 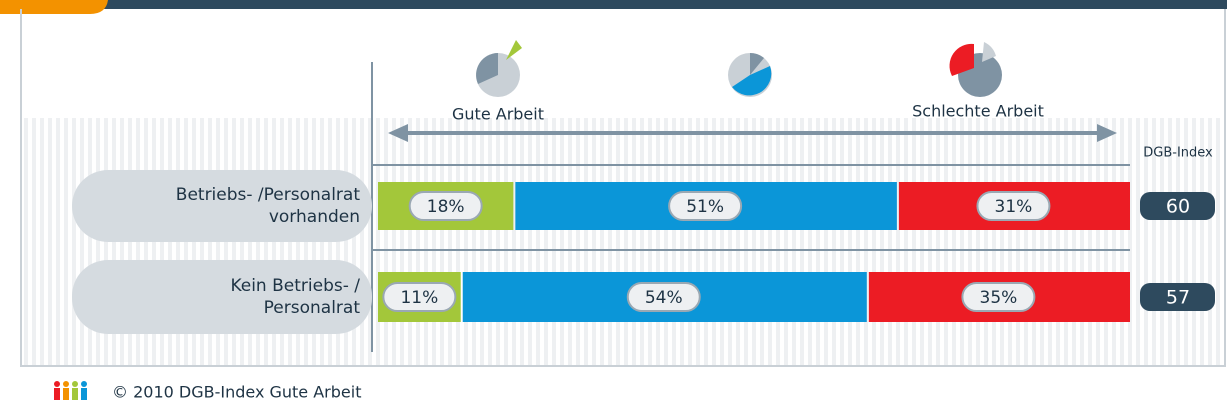 I want to click on index-value: 57, so click(x=1178, y=298).